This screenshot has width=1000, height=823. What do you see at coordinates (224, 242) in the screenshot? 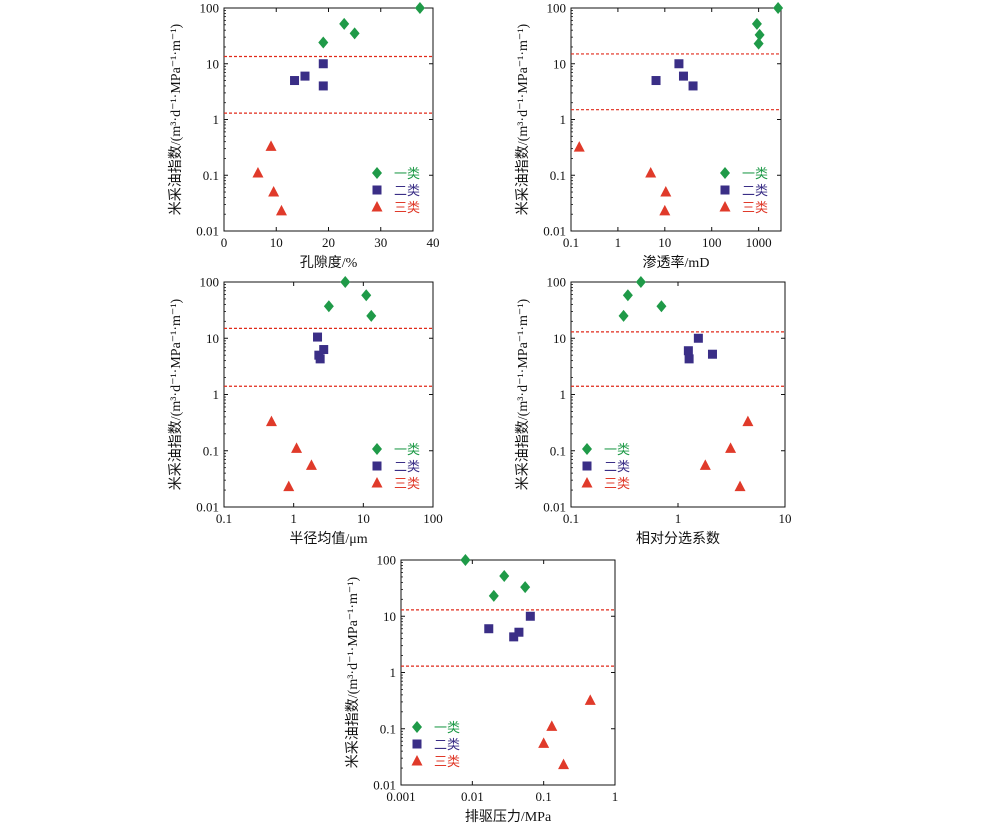
I see `x-tick-label: 0` at bounding box center [224, 242].